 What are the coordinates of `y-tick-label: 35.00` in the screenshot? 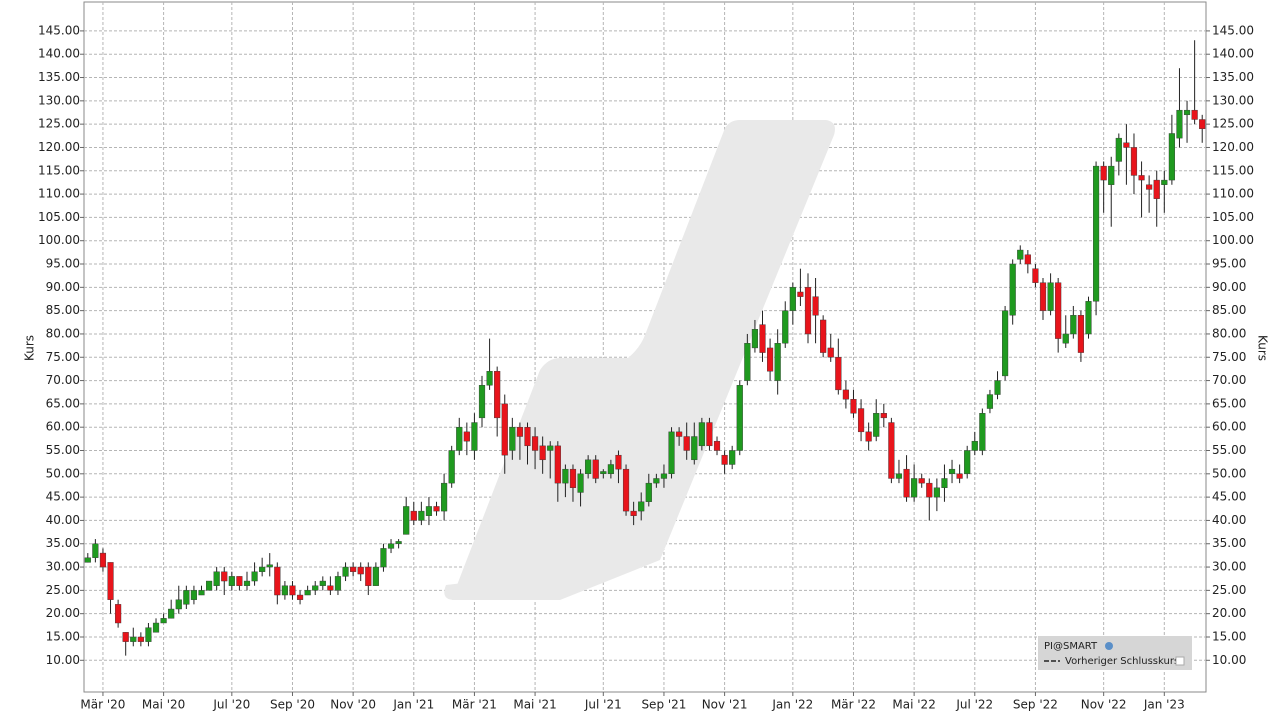 It's located at (63, 543).